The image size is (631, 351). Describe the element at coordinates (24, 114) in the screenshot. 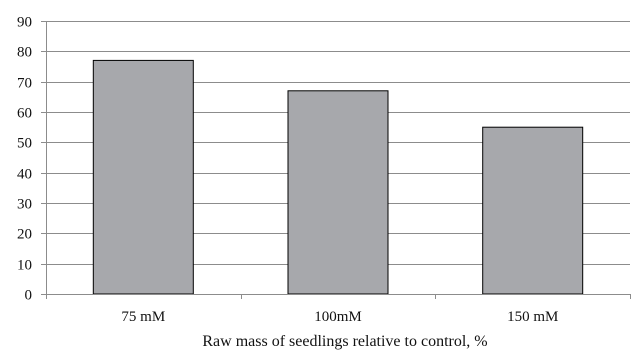

I see `y-tick-label: 60` at that location.